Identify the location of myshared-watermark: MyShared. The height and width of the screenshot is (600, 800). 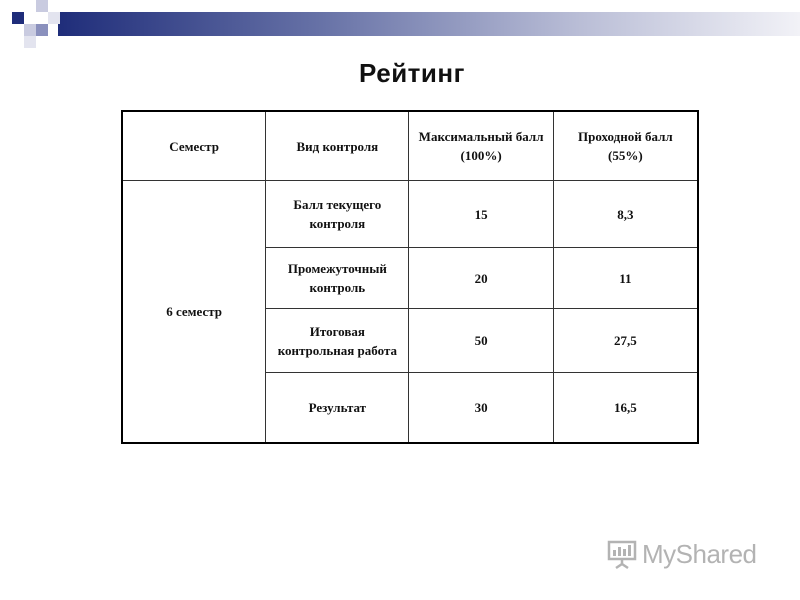
(681, 554).